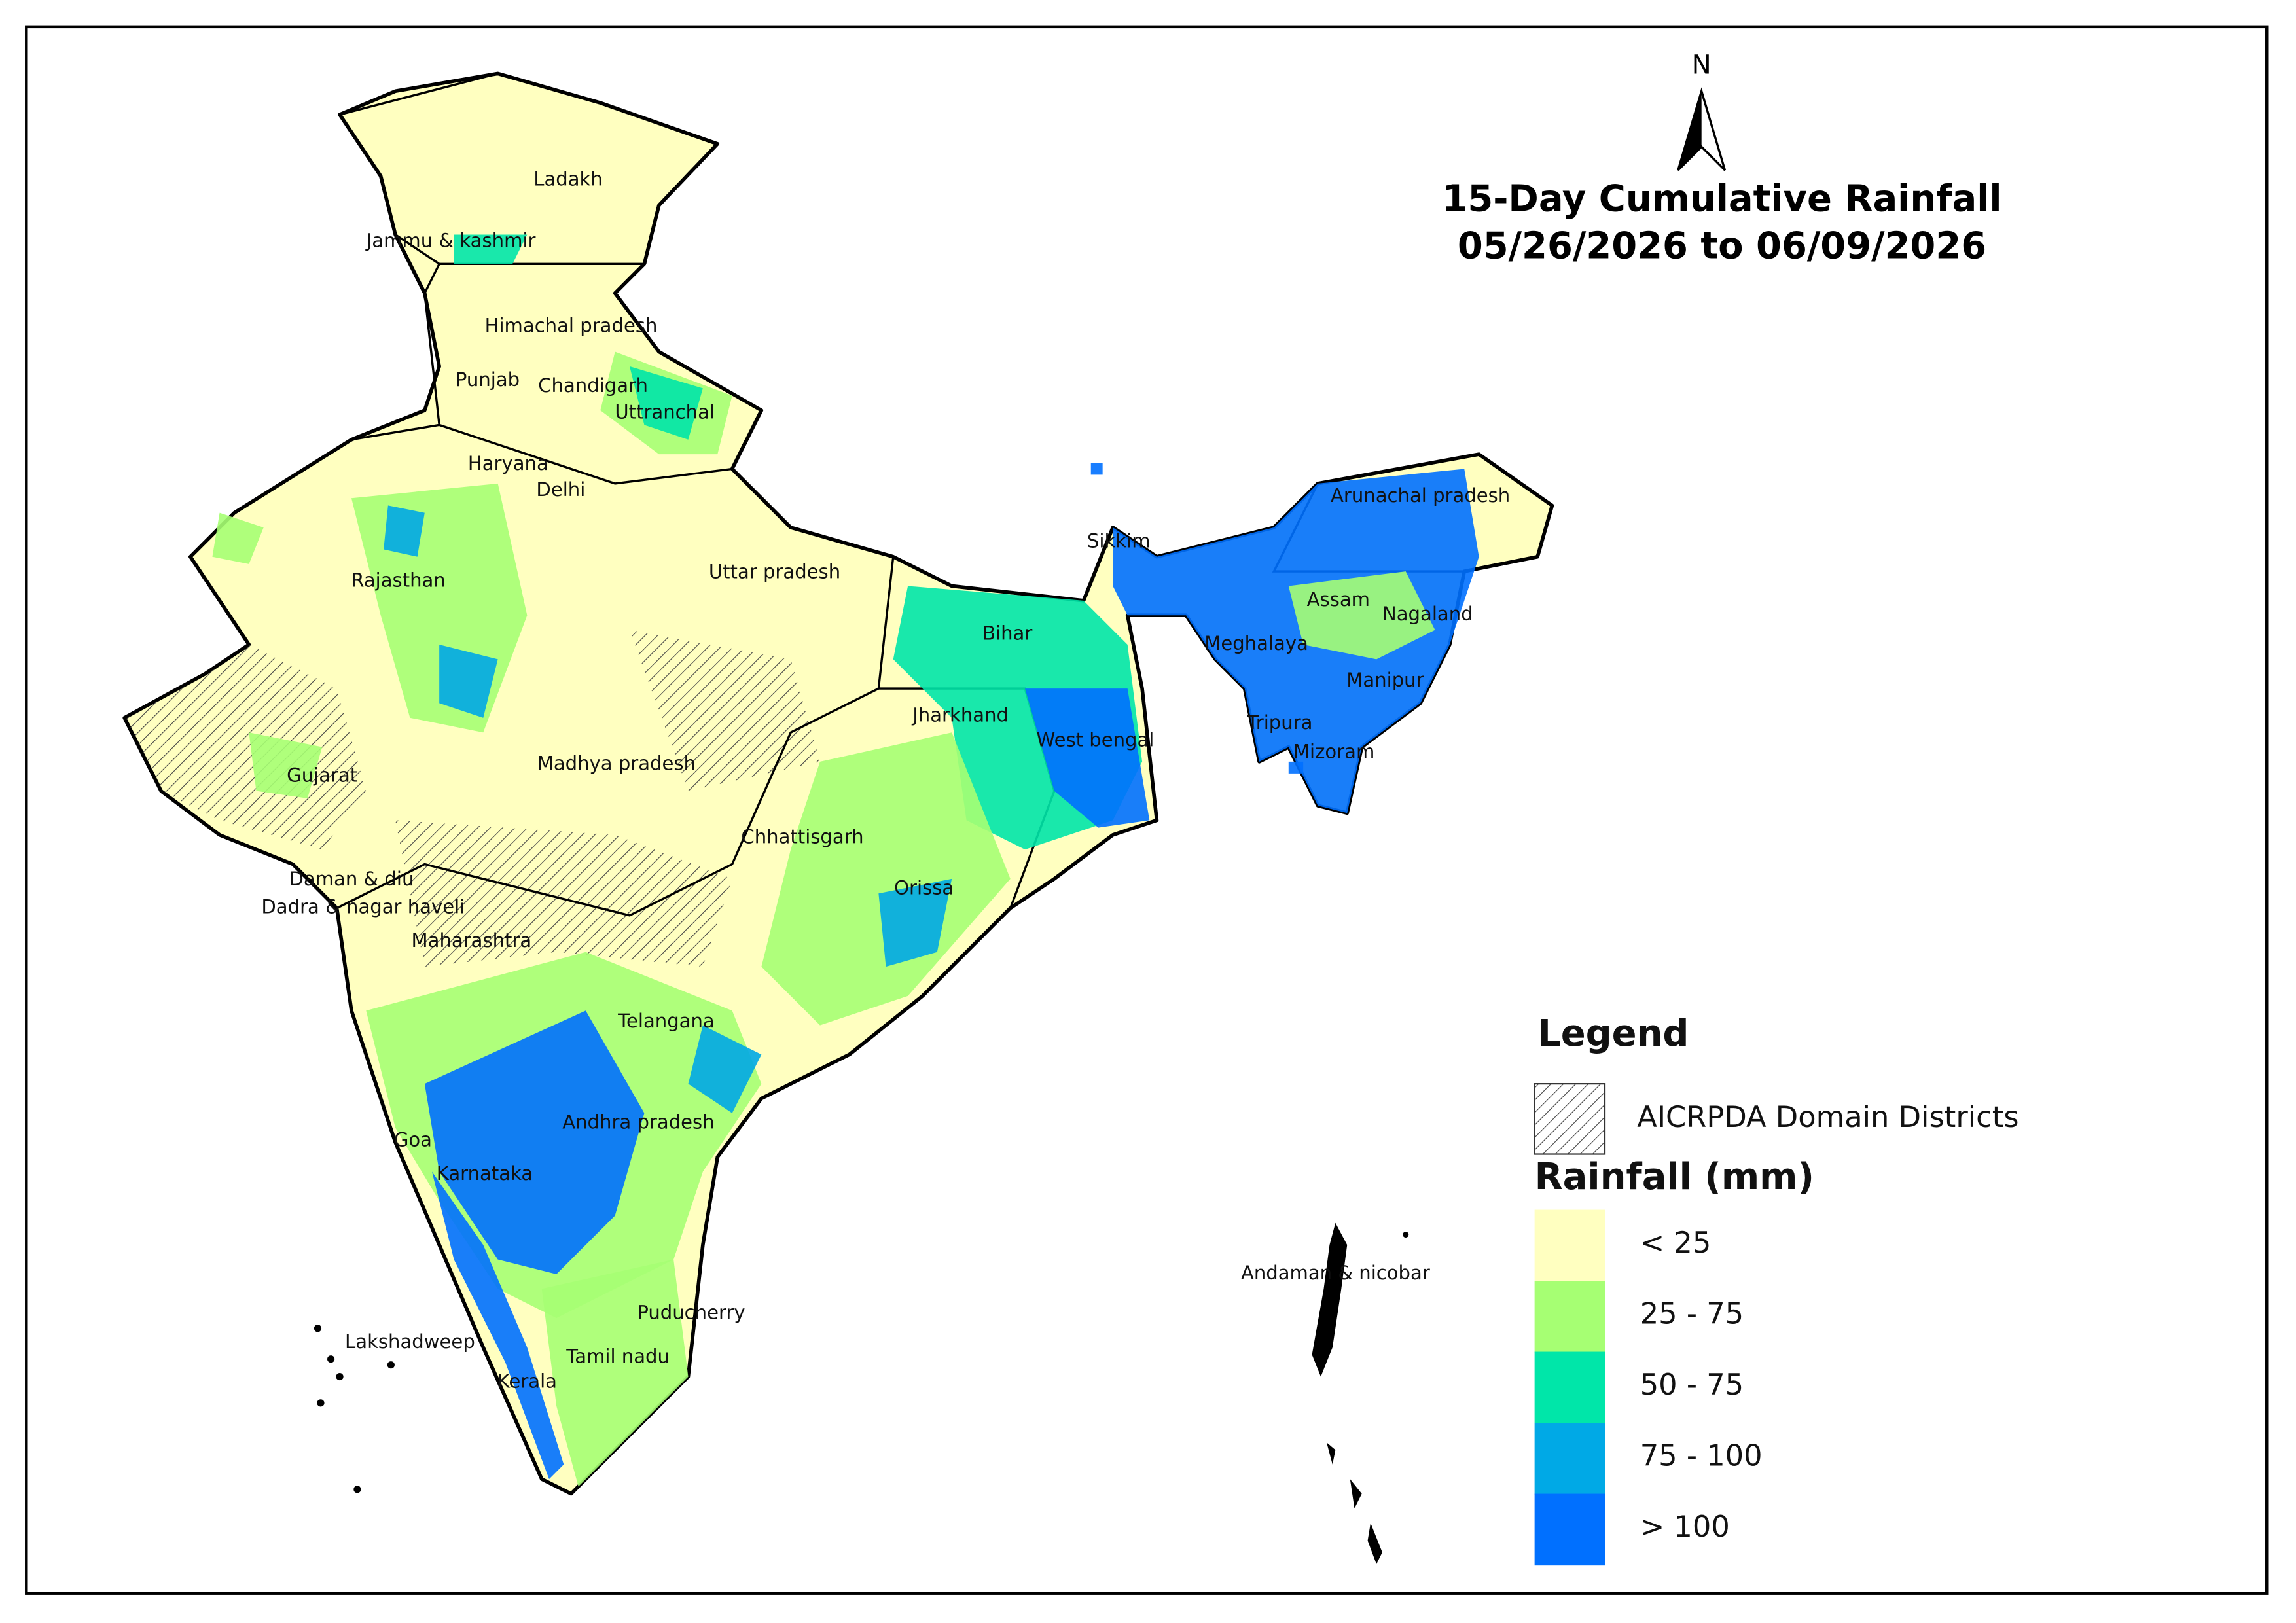  What do you see at coordinates (1420, 495) in the screenshot?
I see `state-label: Arunachal pradesh` at bounding box center [1420, 495].